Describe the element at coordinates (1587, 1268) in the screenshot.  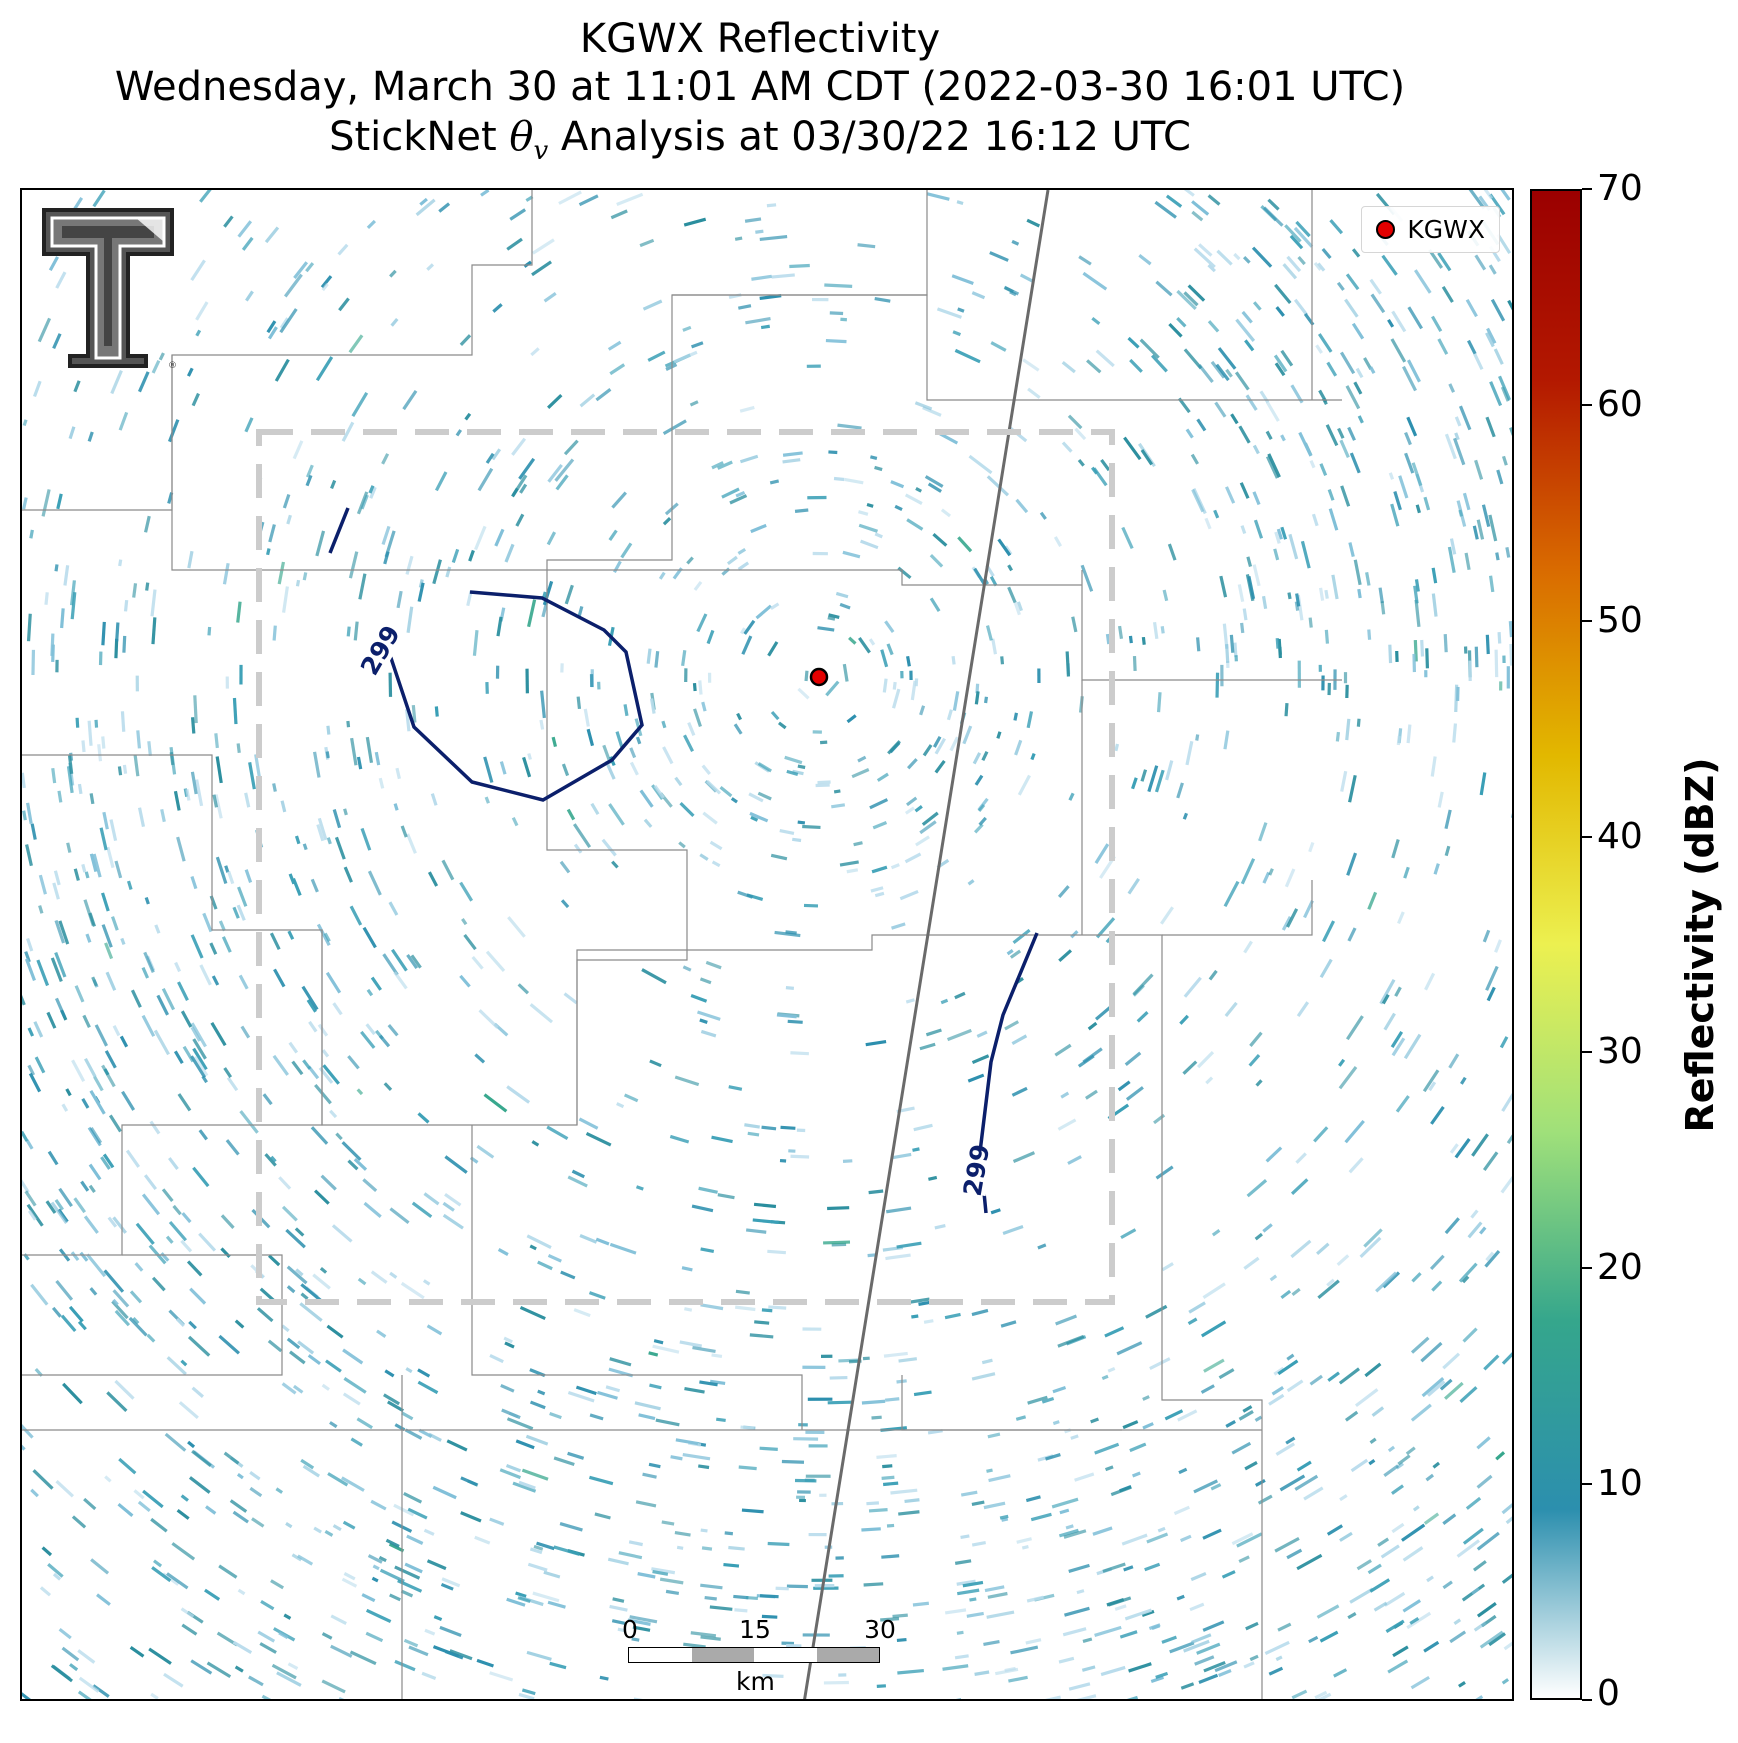
I see `colorbar-tick` at that location.